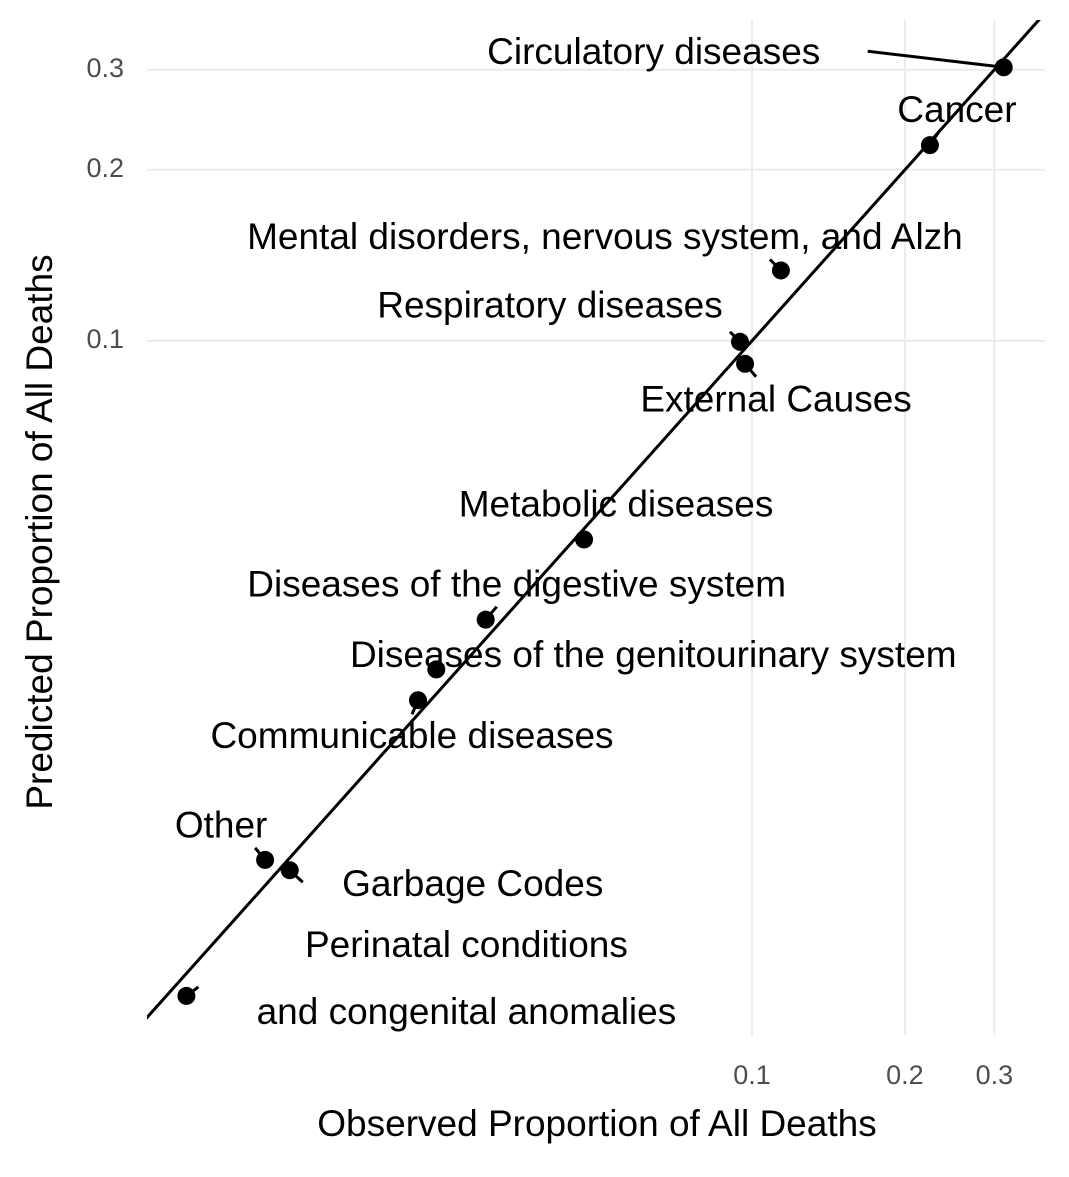 Image resolution: width=1069 pixels, height=1177 pixels. What do you see at coordinates (39, 531) in the screenshot?
I see `y-axis-title: Predicted Proportion of All Deaths` at bounding box center [39, 531].